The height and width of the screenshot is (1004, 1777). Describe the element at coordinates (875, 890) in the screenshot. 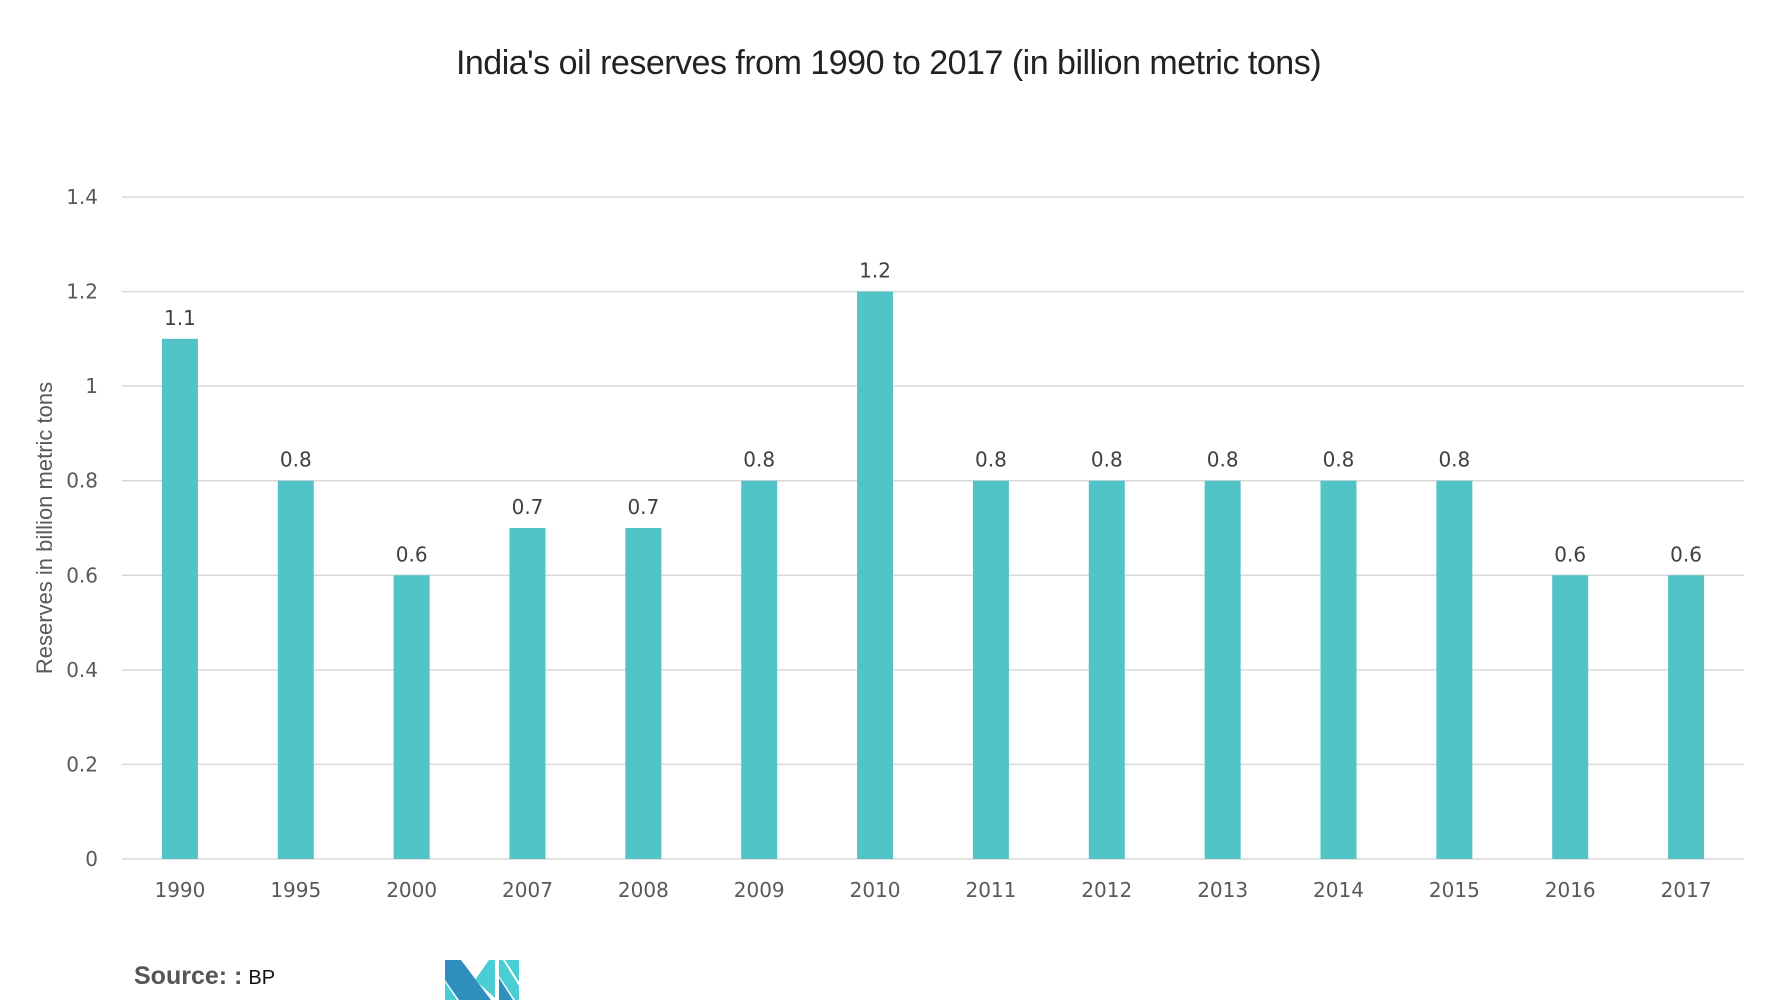

I see `x-tick-label: 2010` at that location.